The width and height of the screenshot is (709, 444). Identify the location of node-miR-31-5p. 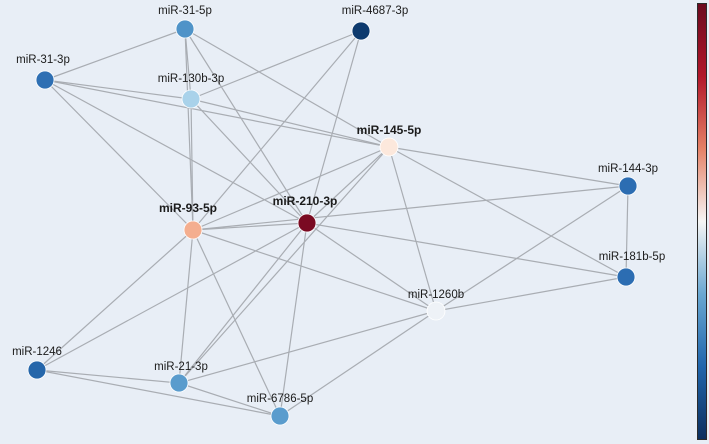
(185, 29).